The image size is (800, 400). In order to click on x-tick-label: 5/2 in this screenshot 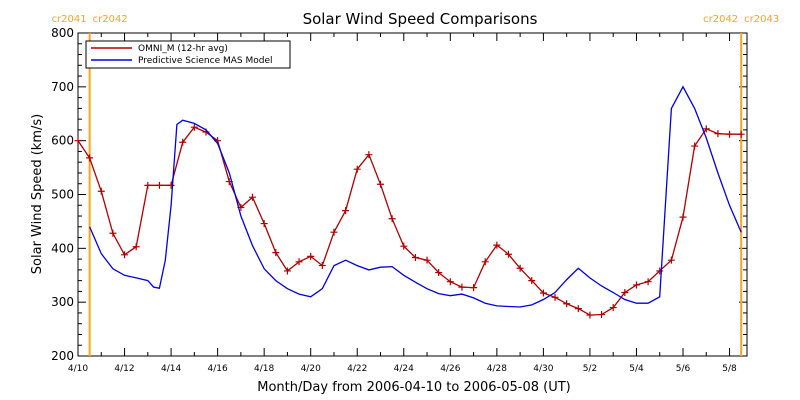, I will do `click(590, 369)`.